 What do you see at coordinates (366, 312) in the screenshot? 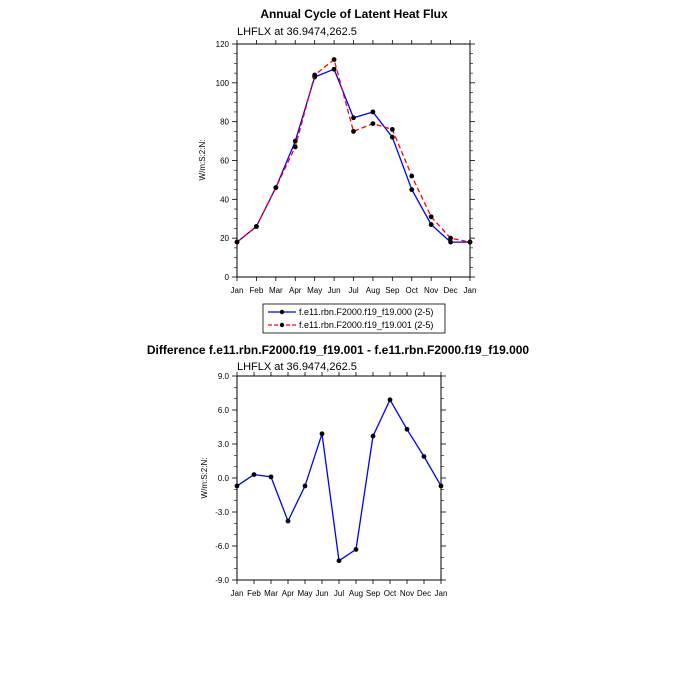
I see `legend-label-1: f.e11.rbn.F2000.f19_f19.000 (2-5)` at bounding box center [366, 312].